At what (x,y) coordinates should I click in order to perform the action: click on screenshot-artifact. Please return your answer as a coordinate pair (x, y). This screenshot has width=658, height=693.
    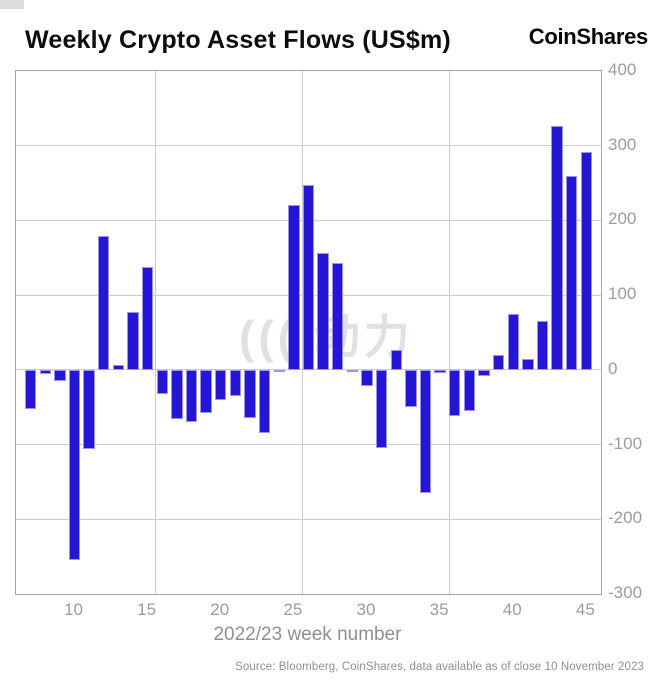
    Looking at the image, I should click on (12, 4).